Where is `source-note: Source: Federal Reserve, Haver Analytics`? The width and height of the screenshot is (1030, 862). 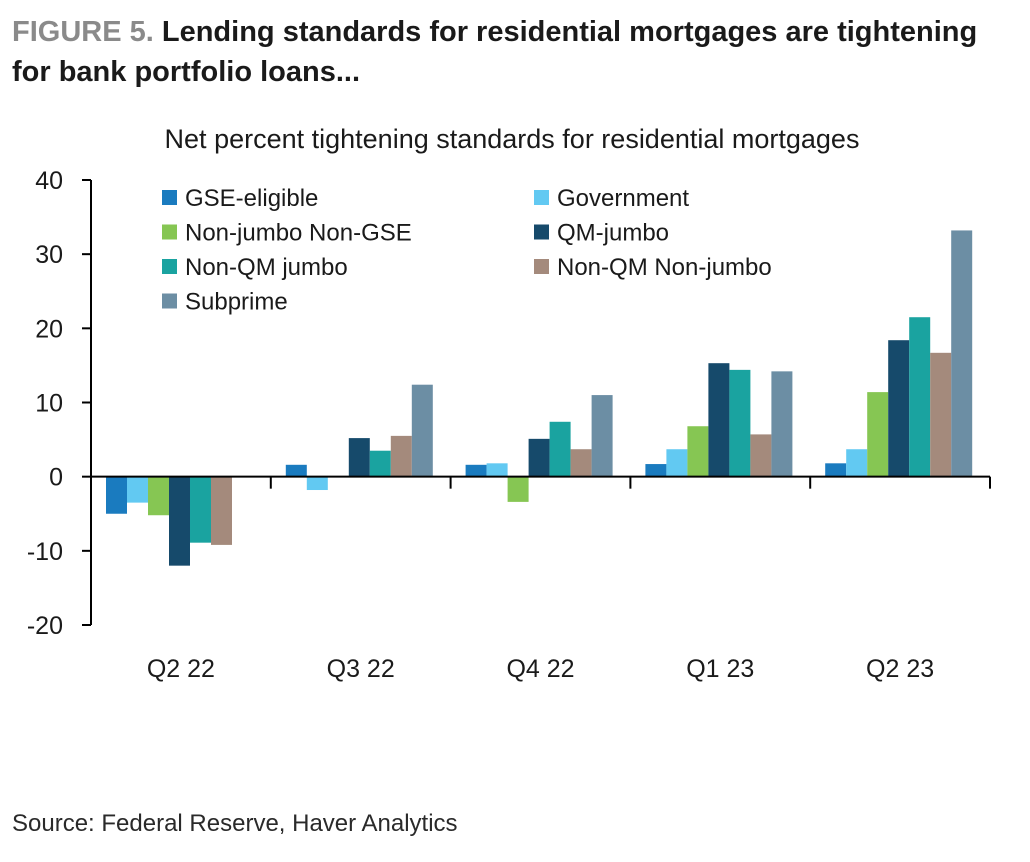 source-note: Source: Federal Reserve, Haver Analytics is located at coordinates (235, 823).